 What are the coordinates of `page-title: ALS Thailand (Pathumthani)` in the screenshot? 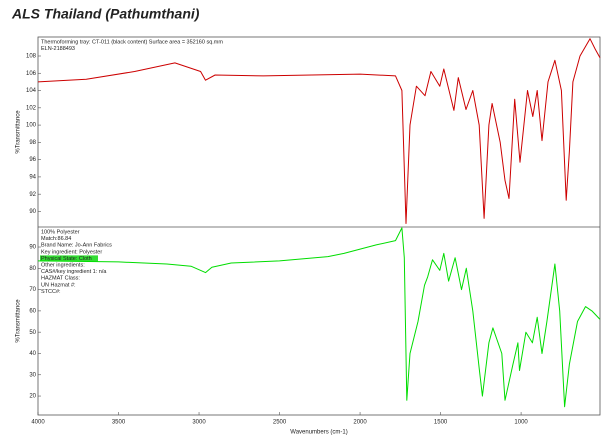 It's located at (105, 14).